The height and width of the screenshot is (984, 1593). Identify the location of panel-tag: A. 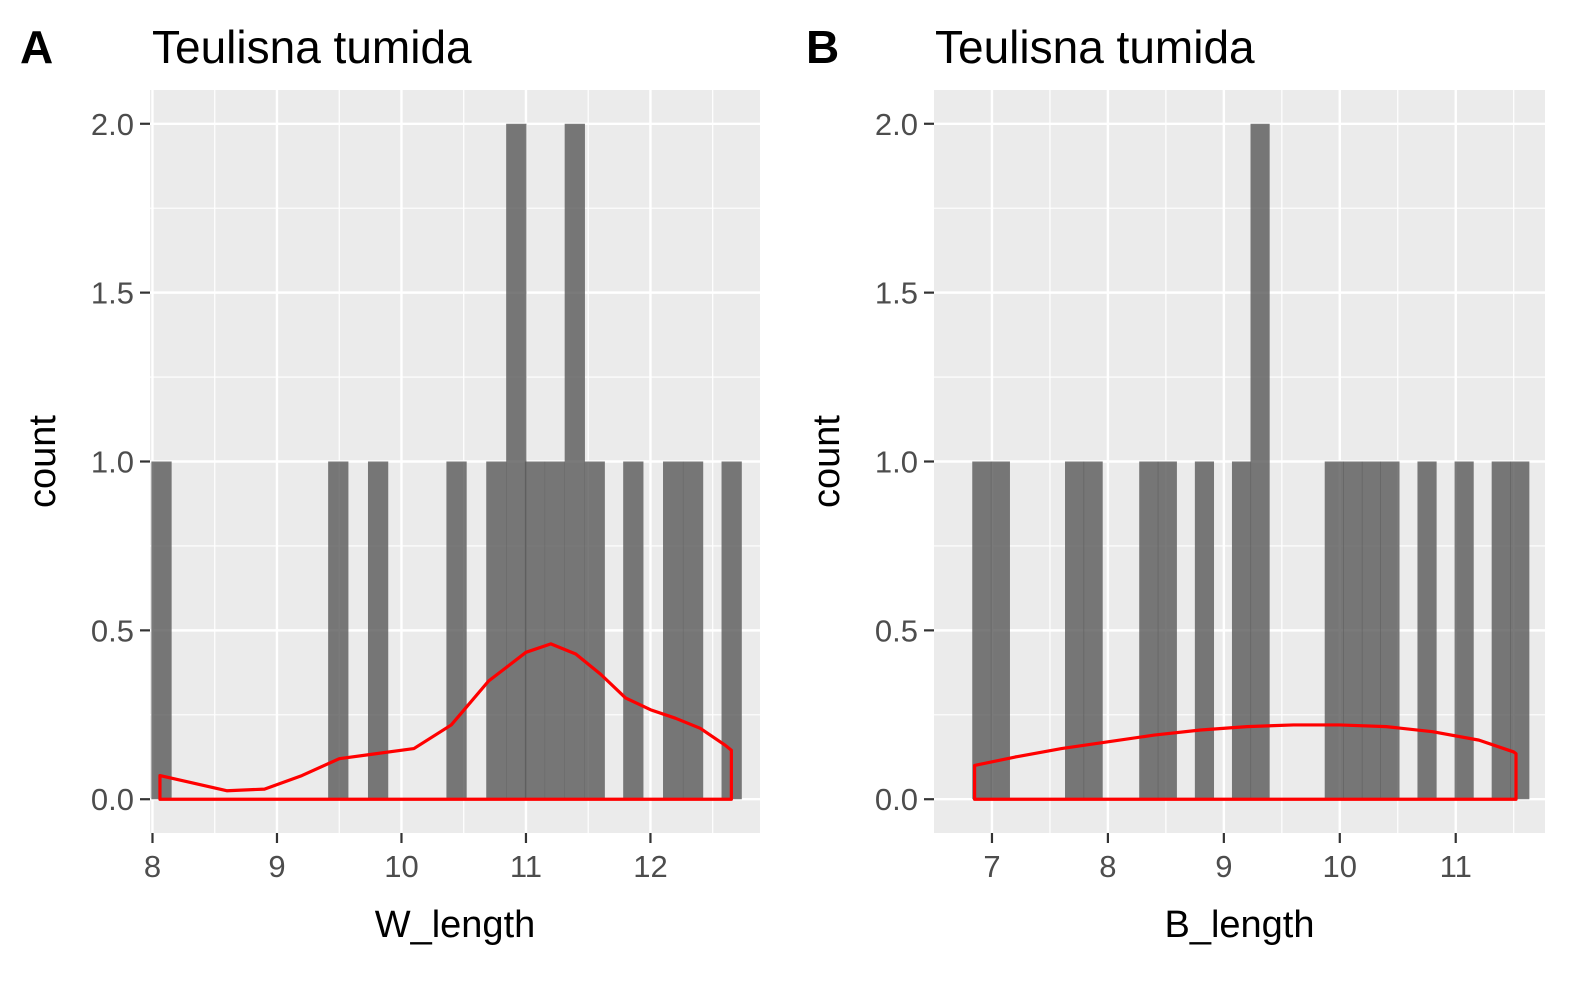
(36, 47).